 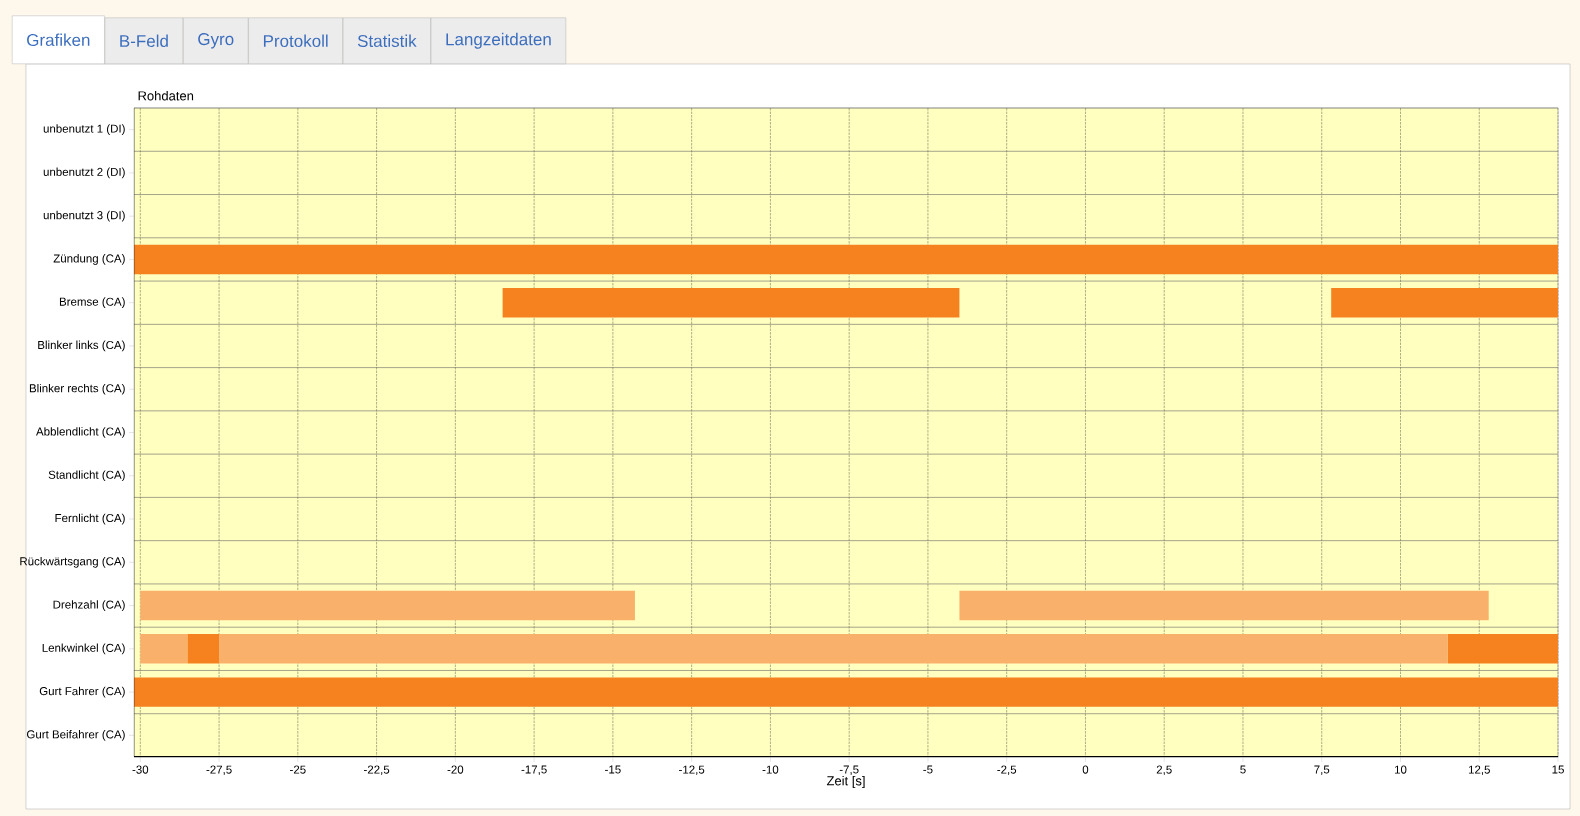 What do you see at coordinates (1085, 769) in the screenshot?
I see `x-tick-label: 0` at bounding box center [1085, 769].